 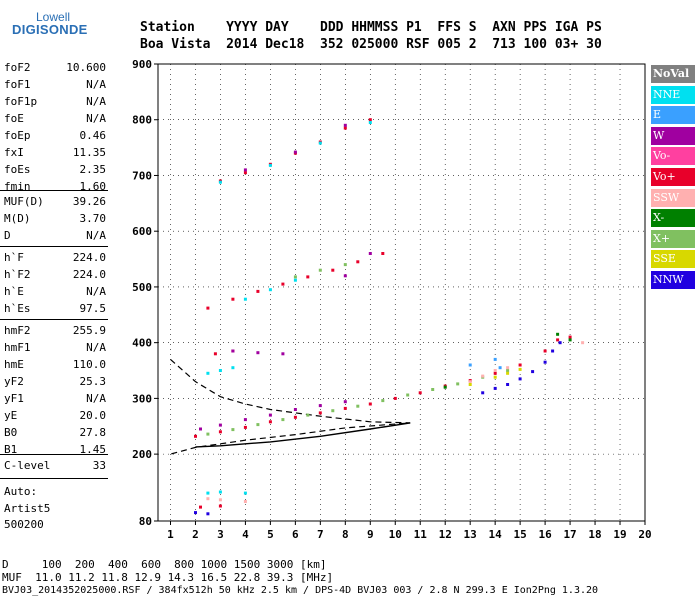 I want to click on param-row: M(D) 3.70, so click(x=55, y=220).